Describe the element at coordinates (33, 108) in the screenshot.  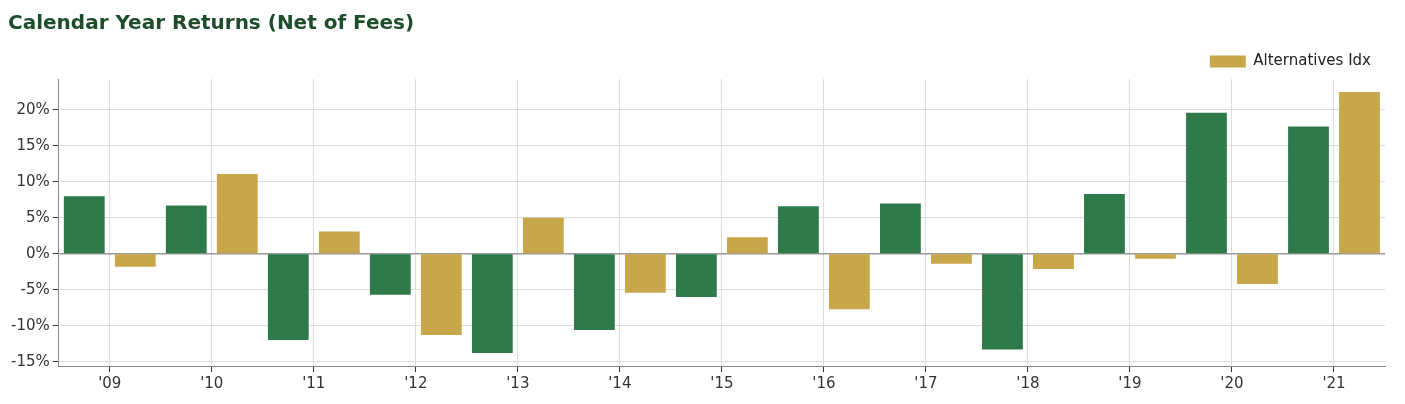
I see `y-tick-label: 20%` at that location.